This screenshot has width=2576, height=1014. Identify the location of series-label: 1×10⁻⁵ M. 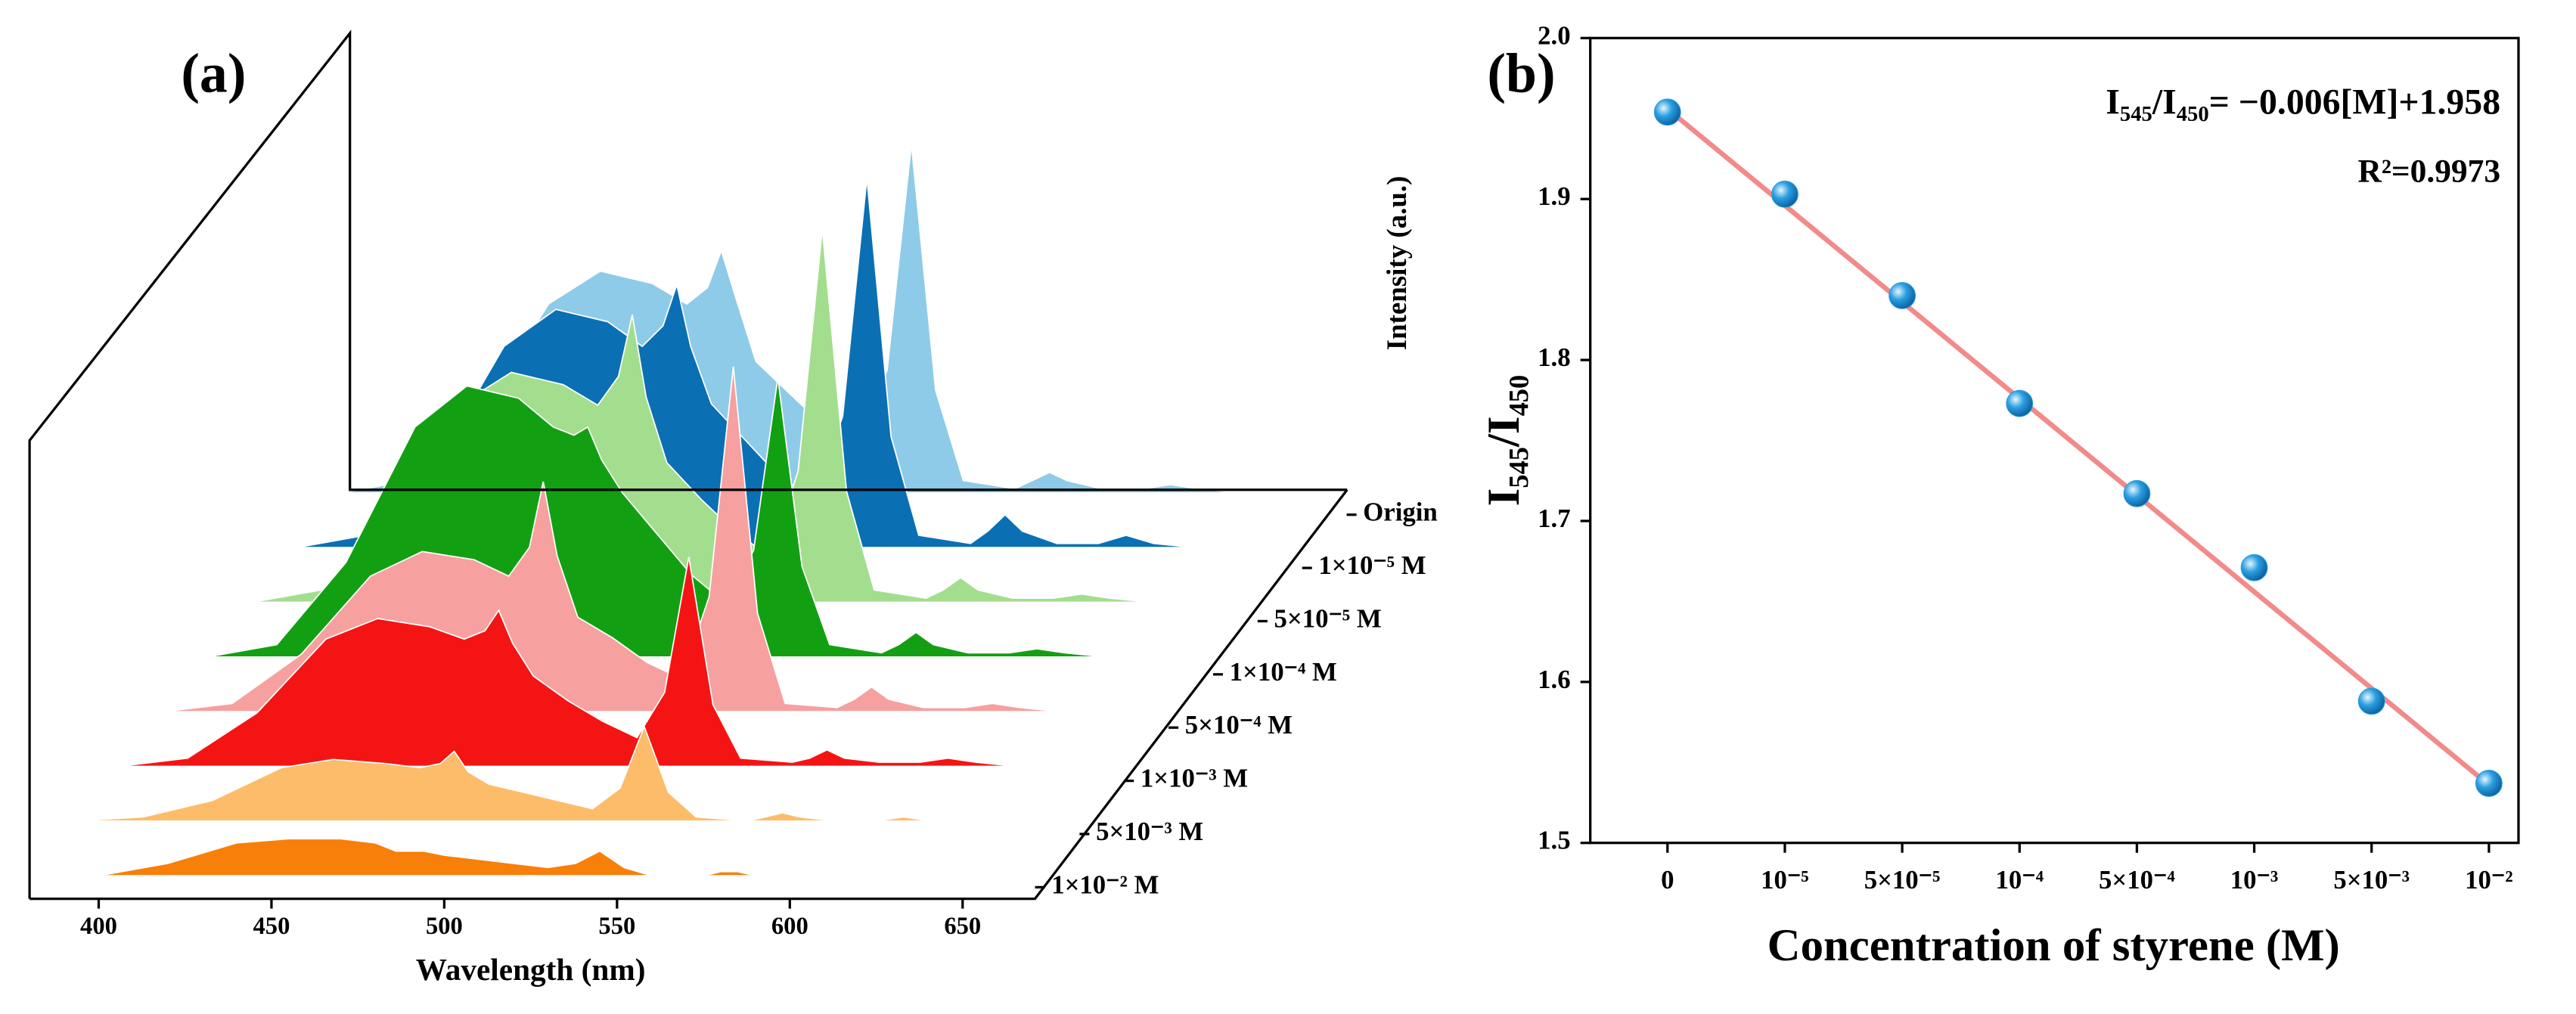
(1372, 565).